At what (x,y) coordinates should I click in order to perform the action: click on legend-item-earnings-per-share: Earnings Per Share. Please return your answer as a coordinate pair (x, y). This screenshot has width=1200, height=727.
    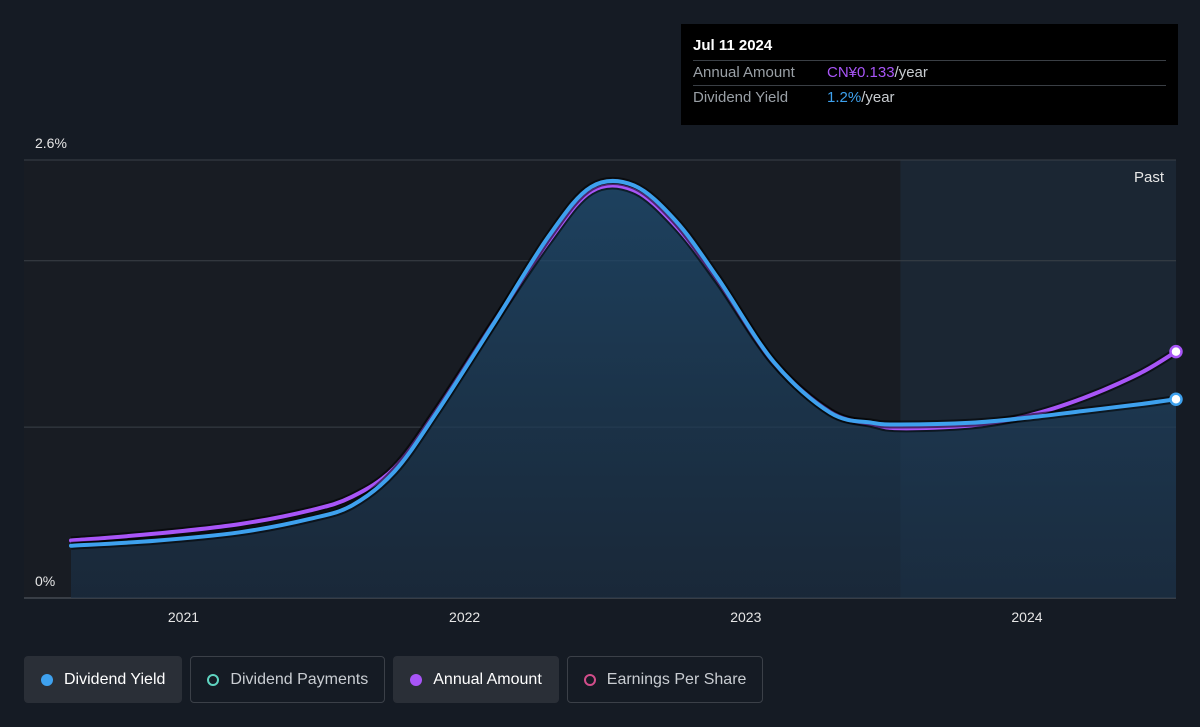
    Looking at the image, I should click on (665, 679).